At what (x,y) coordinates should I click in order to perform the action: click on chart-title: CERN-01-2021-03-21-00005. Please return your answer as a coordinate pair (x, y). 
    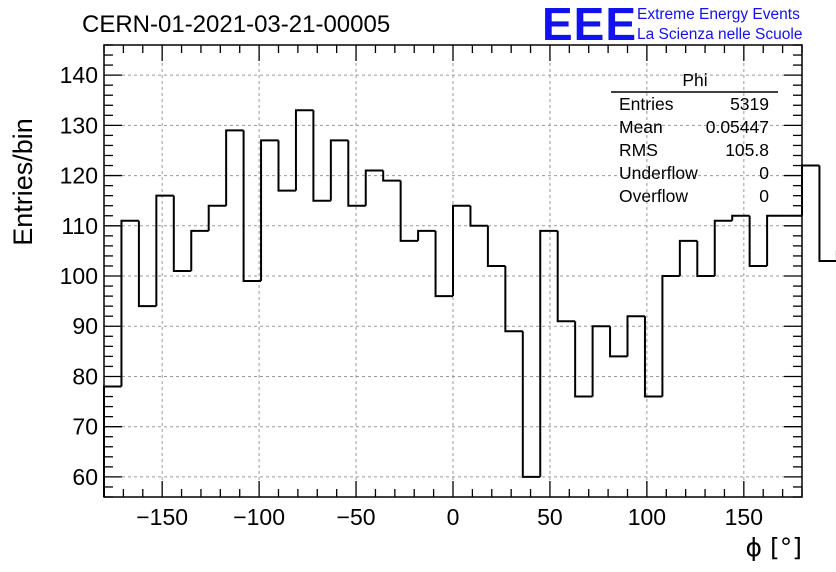
    Looking at the image, I should click on (236, 24).